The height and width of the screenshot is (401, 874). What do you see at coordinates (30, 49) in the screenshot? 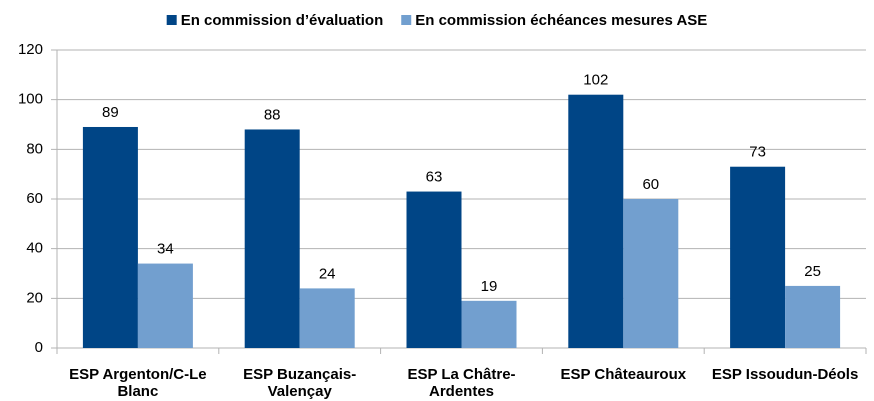
I see `y-tick-label: 120` at bounding box center [30, 49].